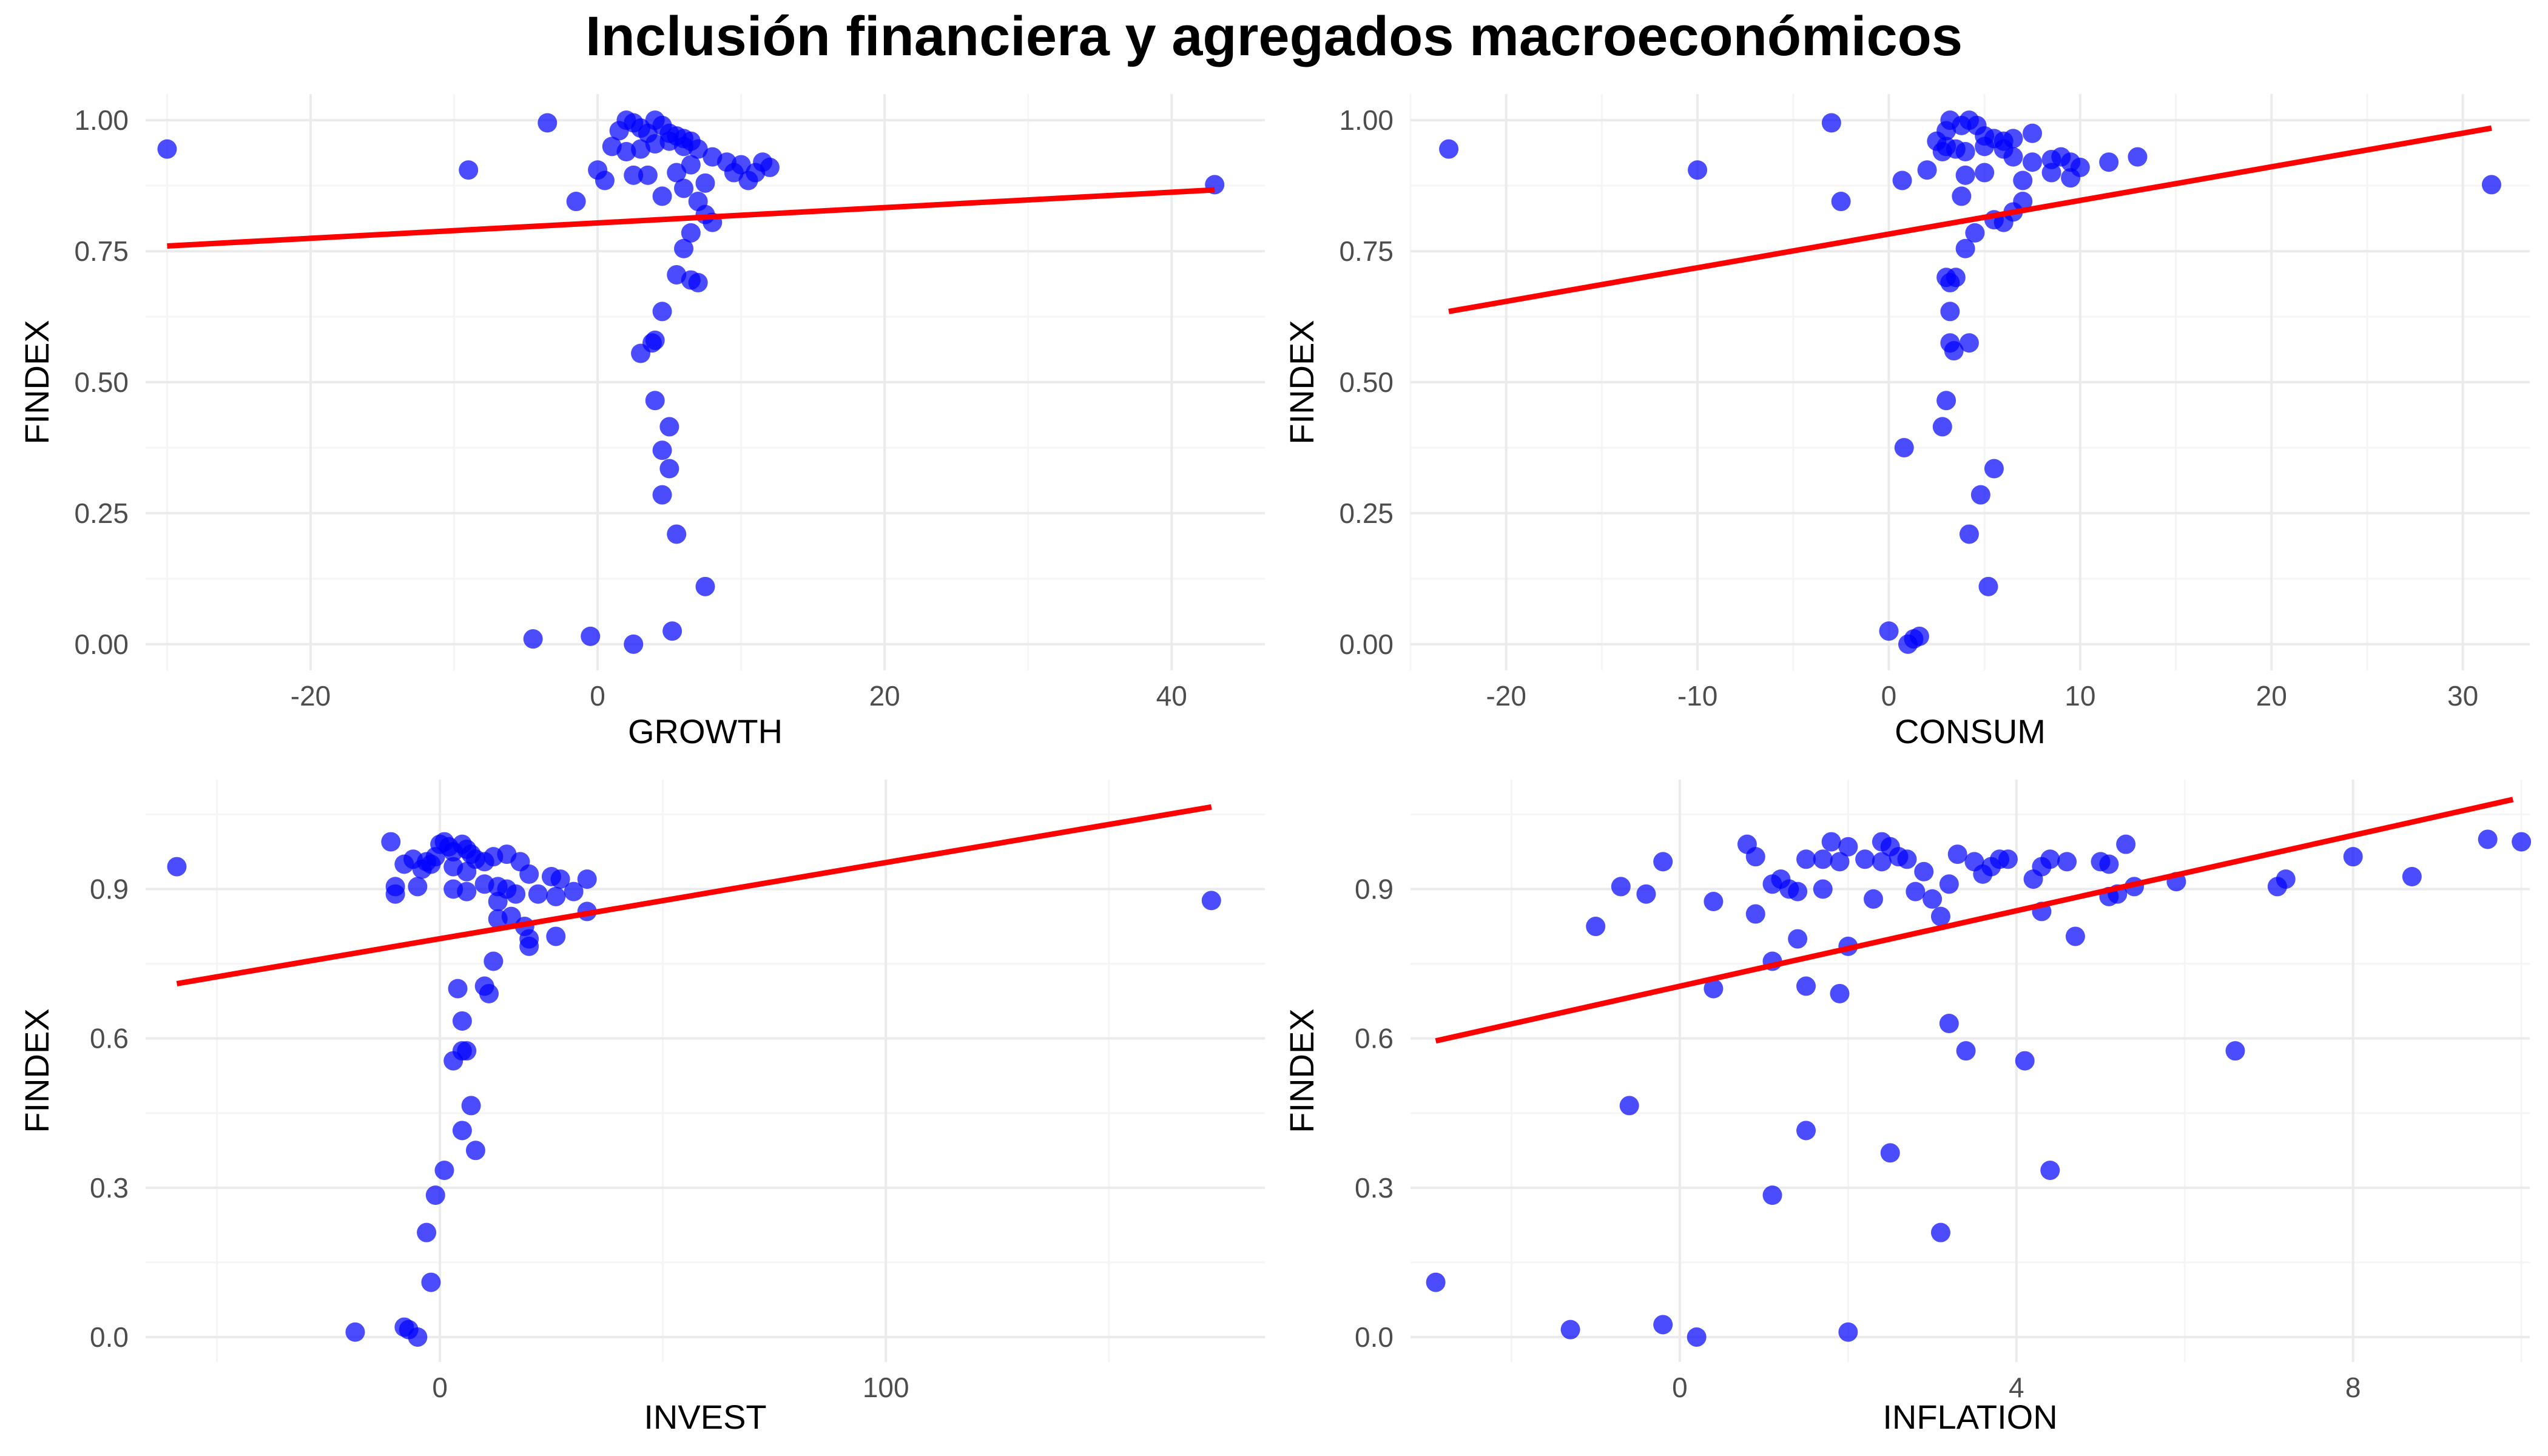  I want to click on x-tick-label: 8, so click(2353, 1387).